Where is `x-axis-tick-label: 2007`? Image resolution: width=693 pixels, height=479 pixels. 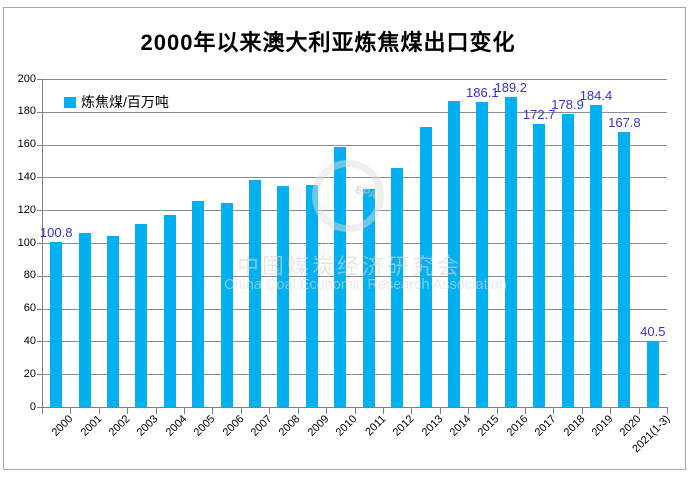 x-axis-tick-label: 2007 is located at coordinates (261, 426).